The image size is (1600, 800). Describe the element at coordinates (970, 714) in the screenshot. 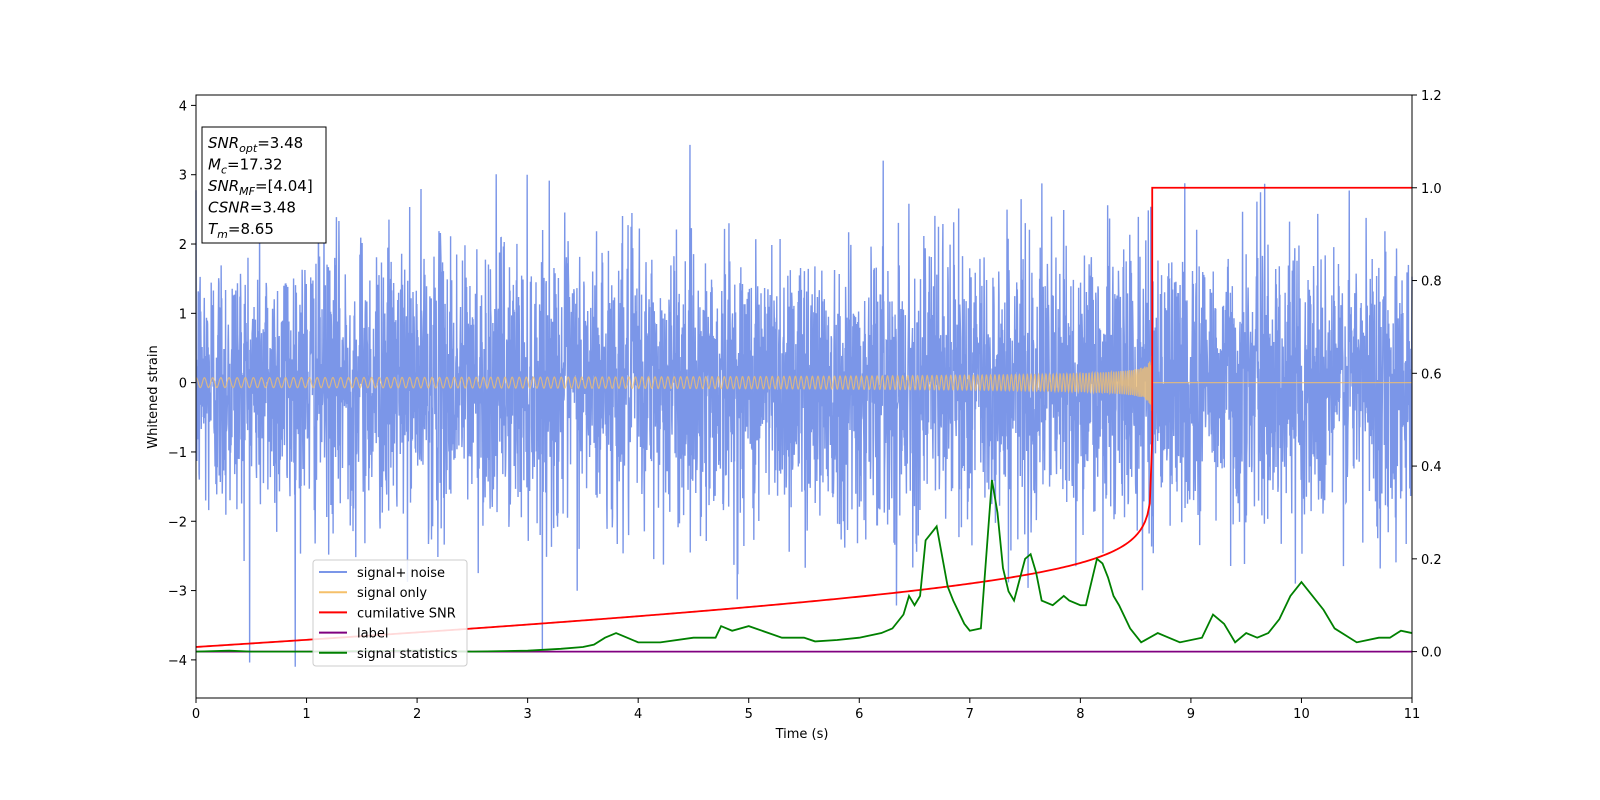

I see `x-tick-label: 7` at that location.